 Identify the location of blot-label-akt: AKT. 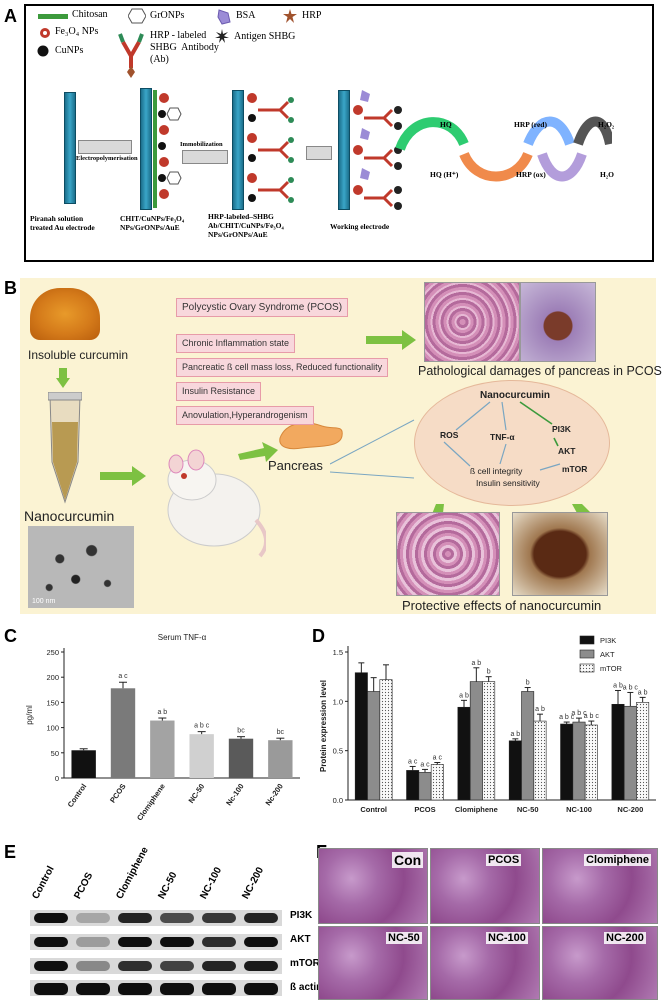
(300, 939).